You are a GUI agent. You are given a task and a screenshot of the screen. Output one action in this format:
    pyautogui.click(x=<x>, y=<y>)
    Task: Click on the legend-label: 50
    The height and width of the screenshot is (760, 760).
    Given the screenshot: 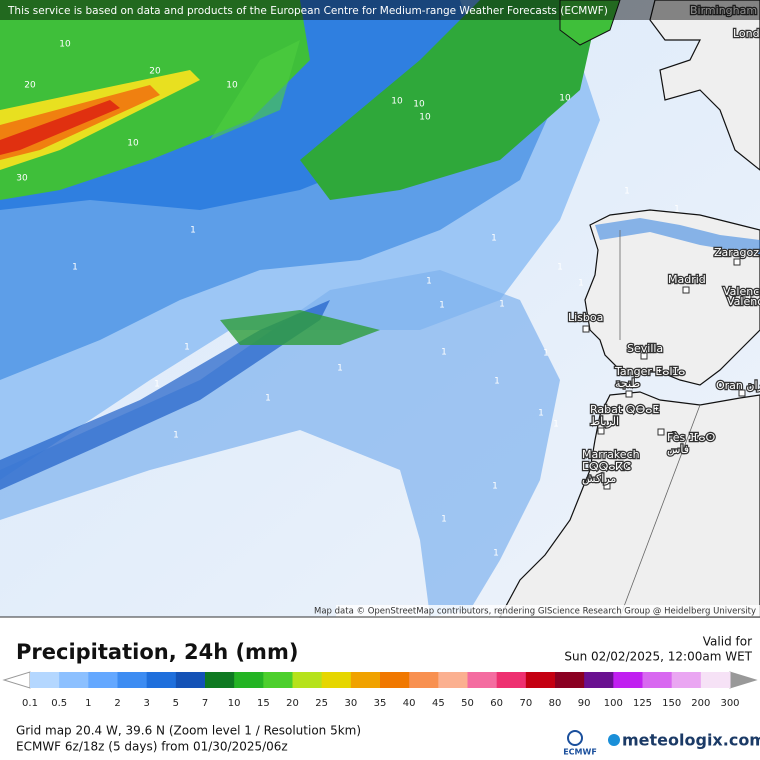 What is the action you would take?
    pyautogui.click(x=467, y=703)
    